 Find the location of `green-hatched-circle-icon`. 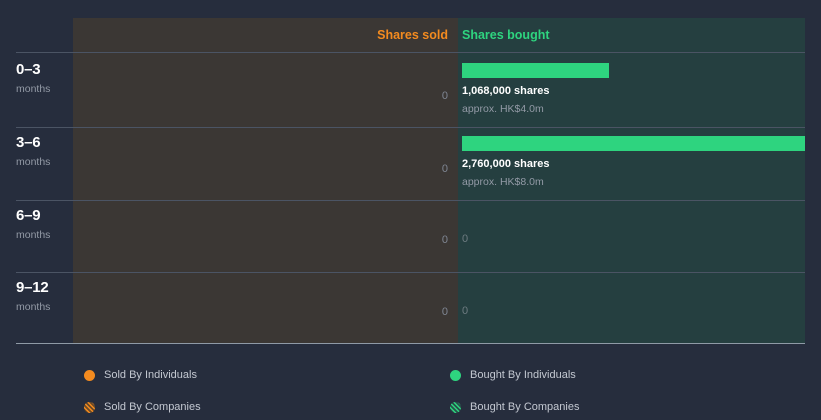

green-hatched-circle-icon is located at coordinates (455, 407).